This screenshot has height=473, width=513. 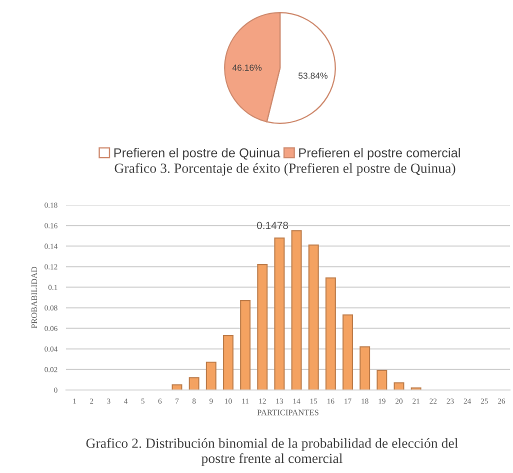 What do you see at coordinates (272, 452) in the screenshot?
I see `text: Grafico 2. Distribución binomial de la probabilidad de elección del postre frente al comercial` at bounding box center [272, 452].